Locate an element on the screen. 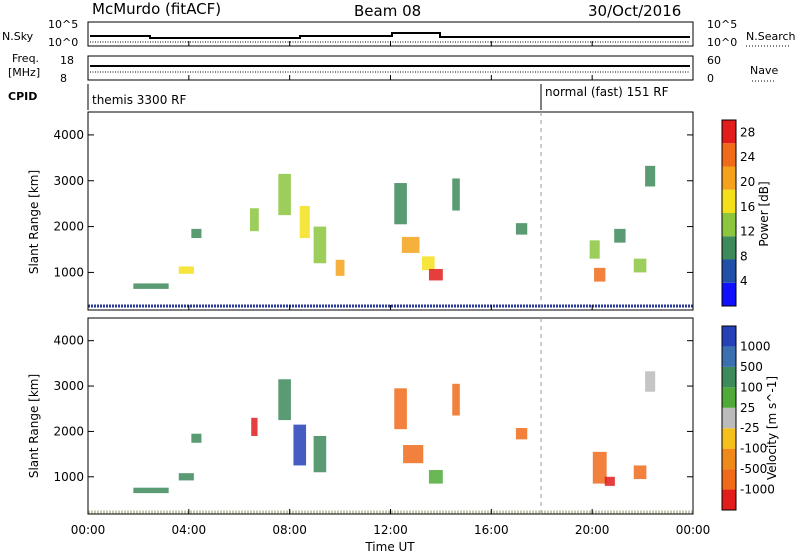  noise-right-tick-bottom: 10^0 is located at coordinates (722, 42).